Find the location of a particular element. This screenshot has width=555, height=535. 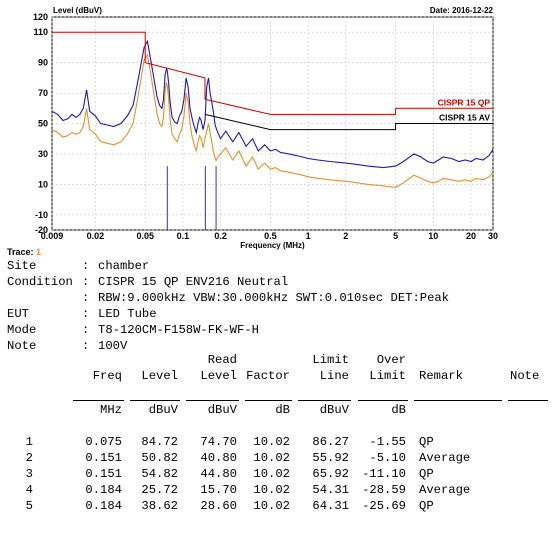

table-cell: 86.27 is located at coordinates (330, 442).